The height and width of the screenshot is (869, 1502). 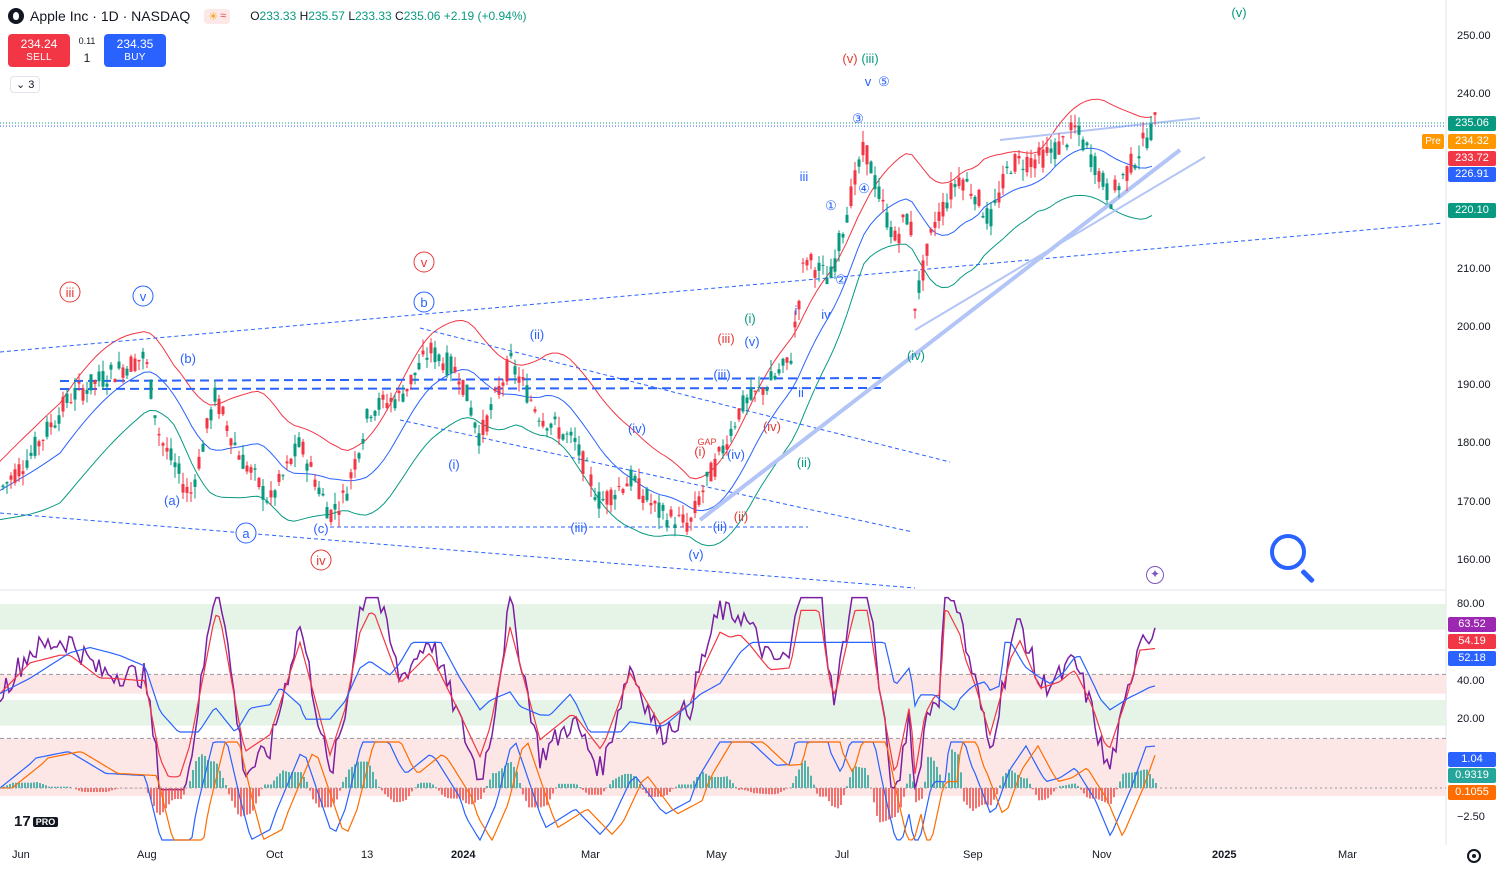 What do you see at coordinates (1155, 575) in the screenshot?
I see `ai-sparkle-icon: ✦` at bounding box center [1155, 575].